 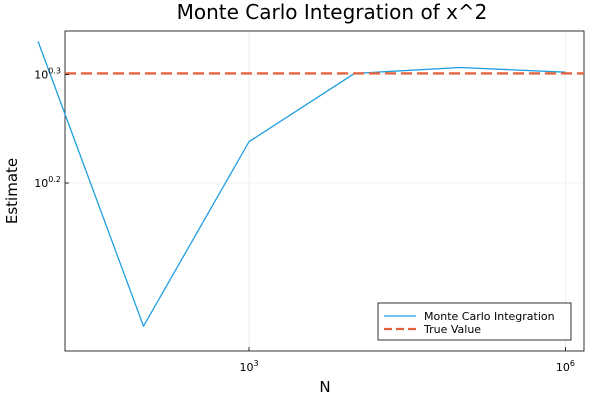 What do you see at coordinates (324, 387) in the screenshot?
I see `x-axis-label: N` at bounding box center [324, 387].